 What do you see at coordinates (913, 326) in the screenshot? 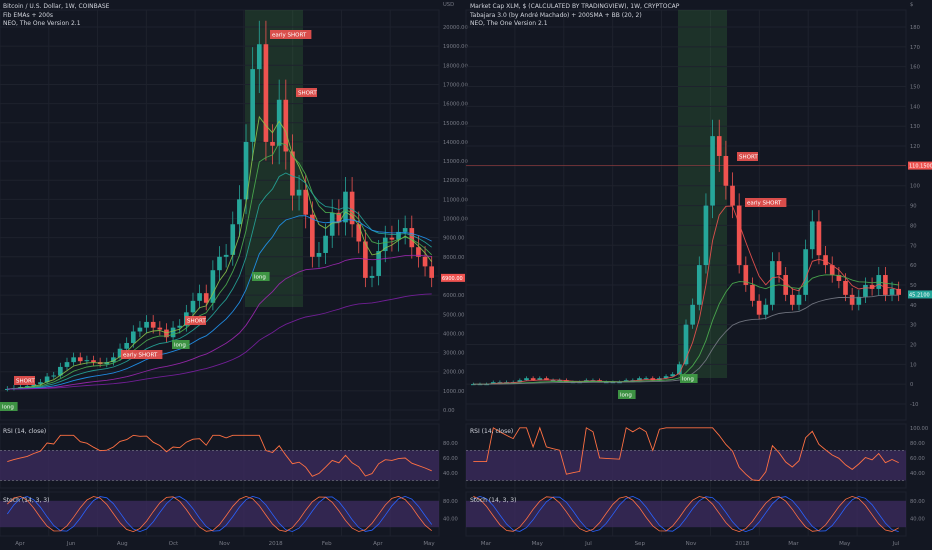
I see `right-price-tick: 30` at bounding box center [913, 326].